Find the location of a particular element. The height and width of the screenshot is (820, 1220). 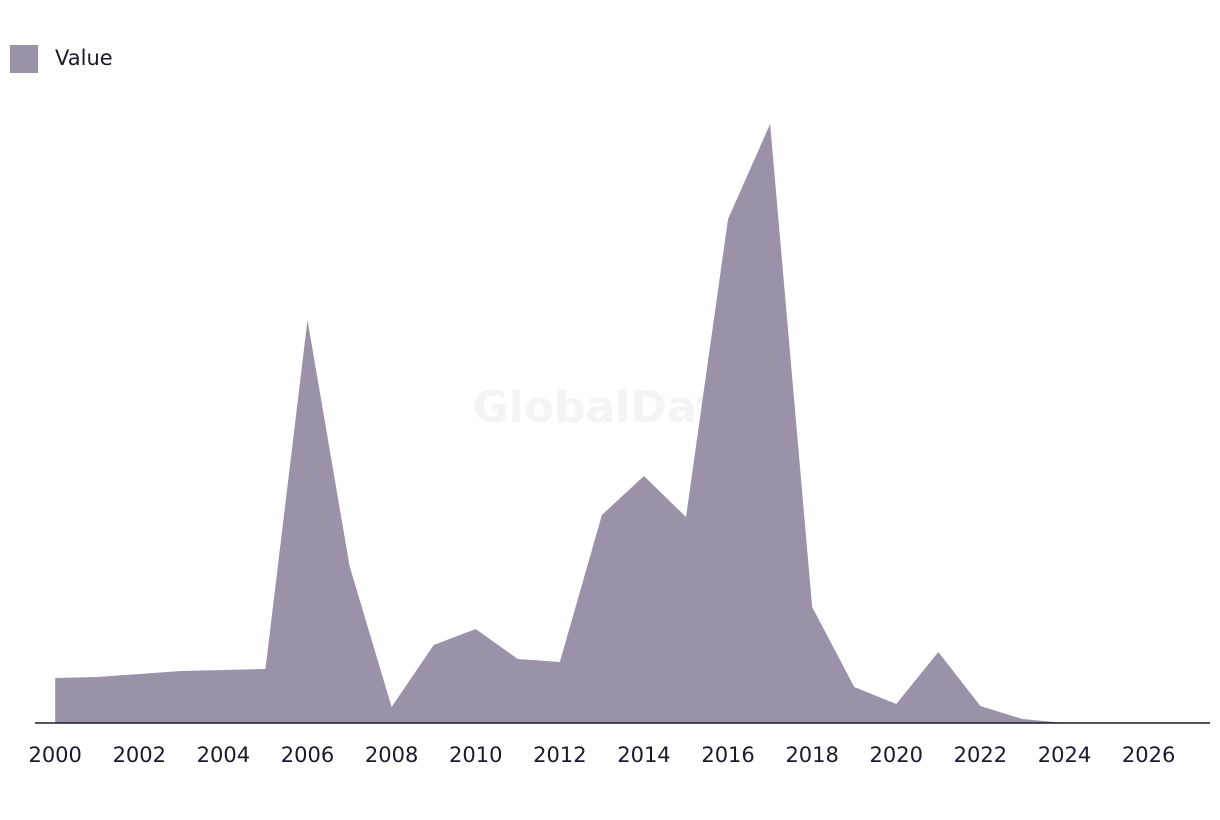

x-tick-label: 2002 is located at coordinates (139, 755).